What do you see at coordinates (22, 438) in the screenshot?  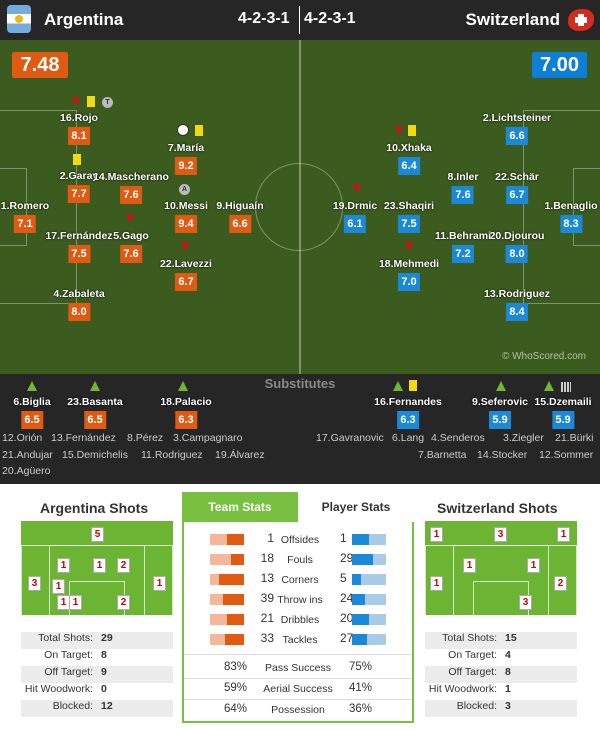 I see `bench-player: 12.Orión` at bounding box center [22, 438].